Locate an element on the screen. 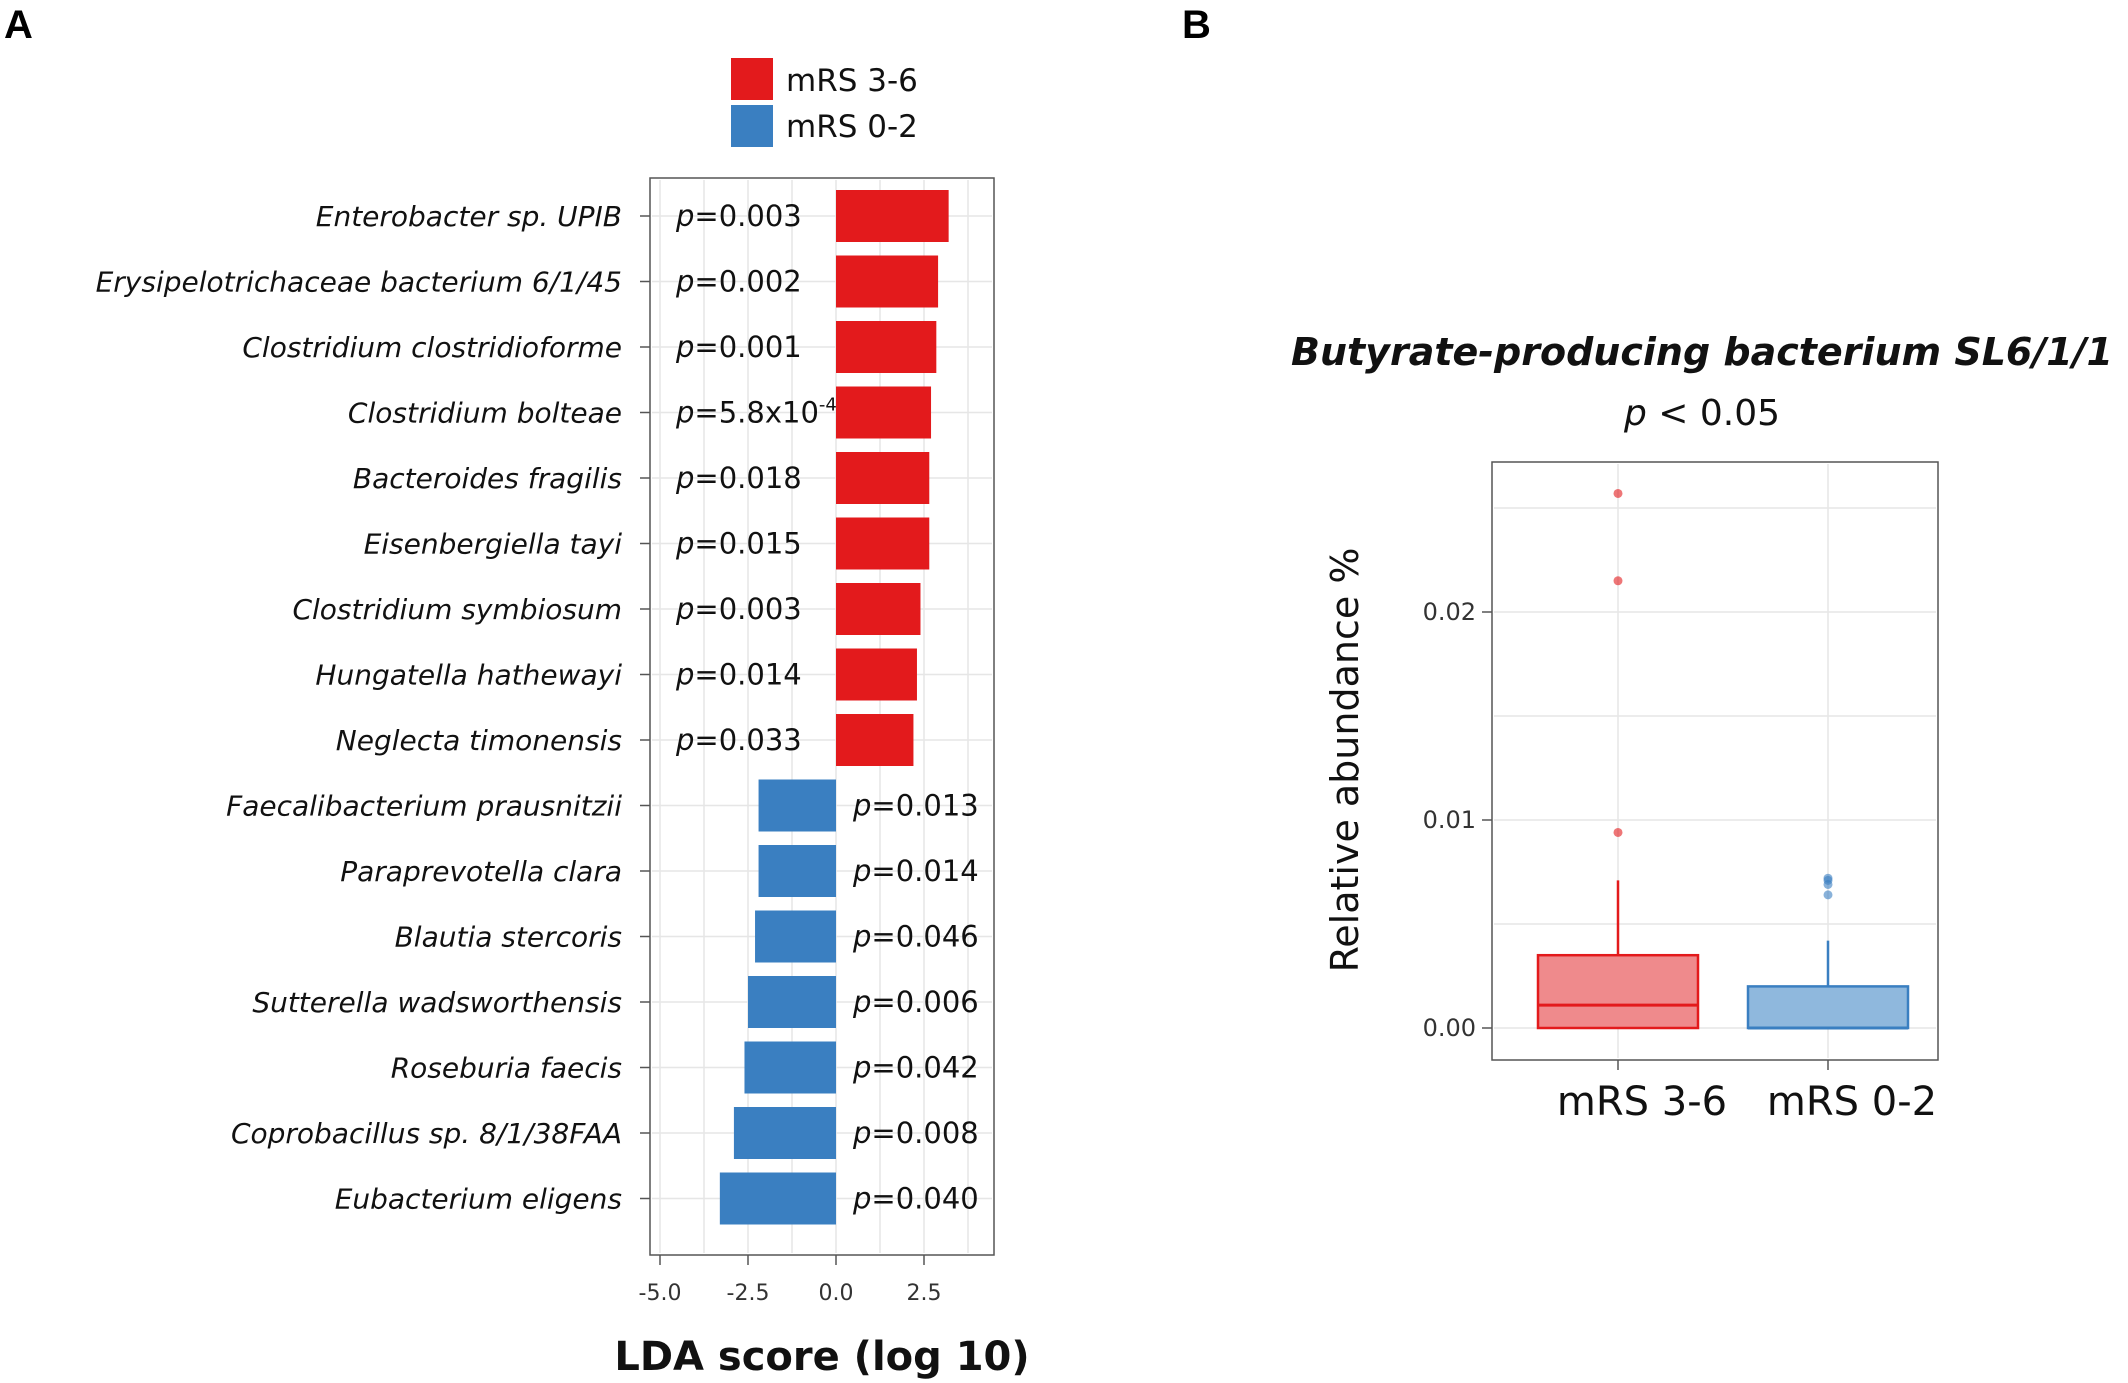 This screenshot has width=2128, height=1383. y-tick-label: 0.02 is located at coordinates (1449, 612).